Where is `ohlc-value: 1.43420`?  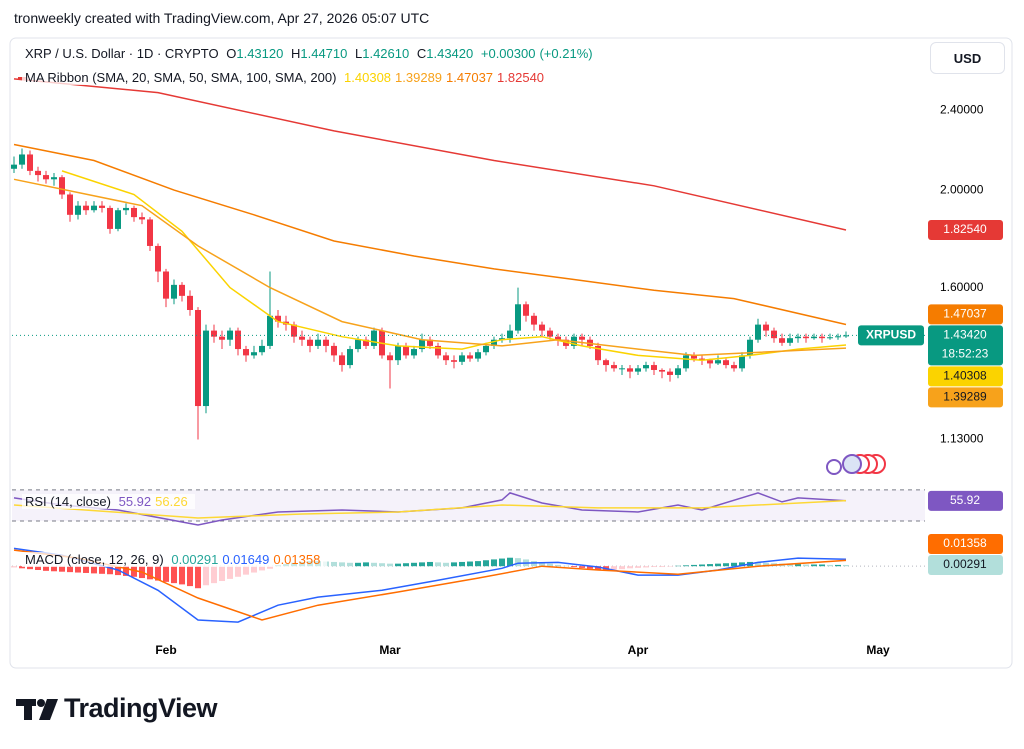
ohlc-value: 1.43420 is located at coordinates (450, 53).